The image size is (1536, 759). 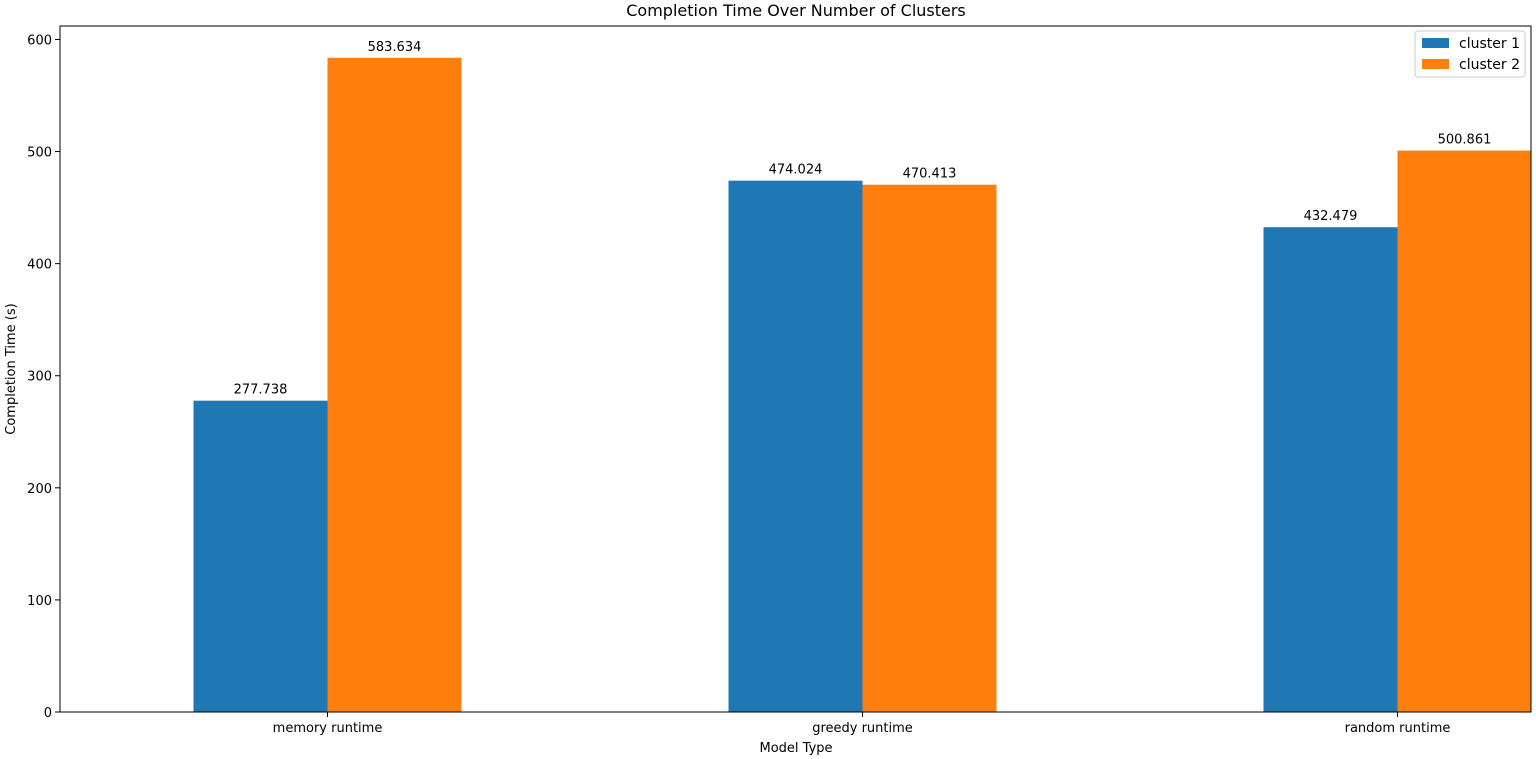 What do you see at coordinates (1398, 728) in the screenshot?
I see `x-tick-label: random runtime` at bounding box center [1398, 728].